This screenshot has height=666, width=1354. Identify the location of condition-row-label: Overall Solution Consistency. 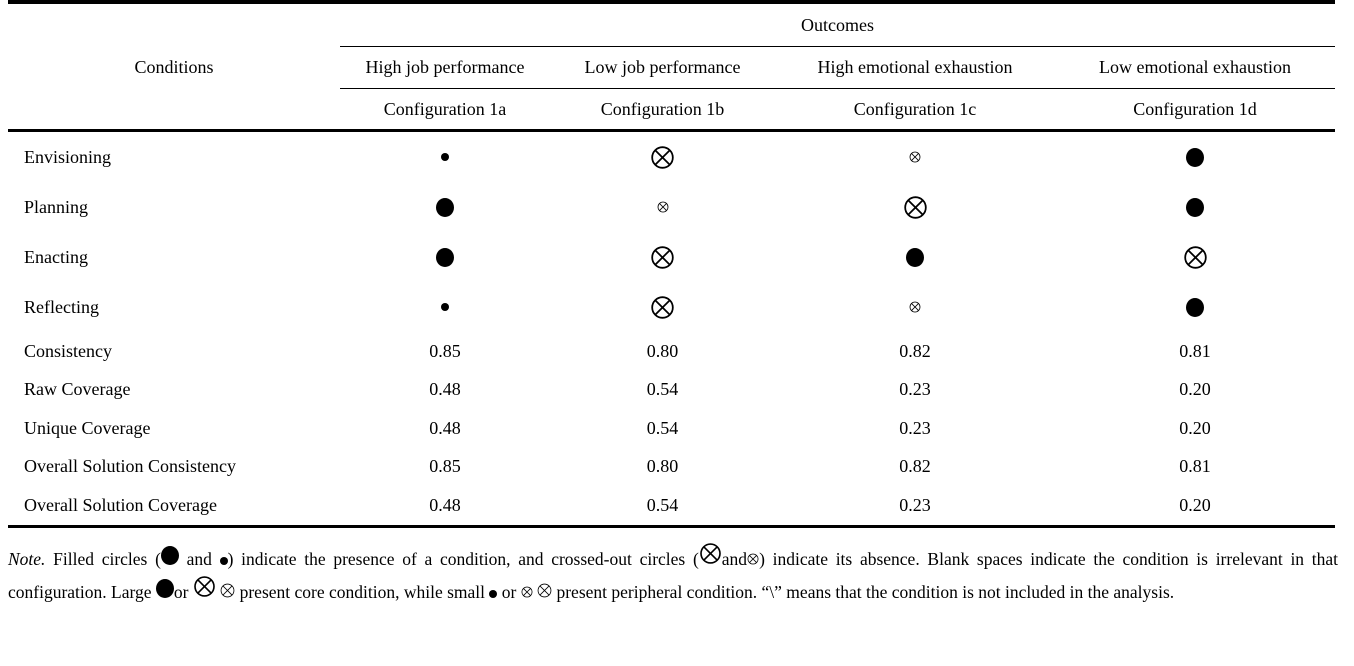
(130, 466).